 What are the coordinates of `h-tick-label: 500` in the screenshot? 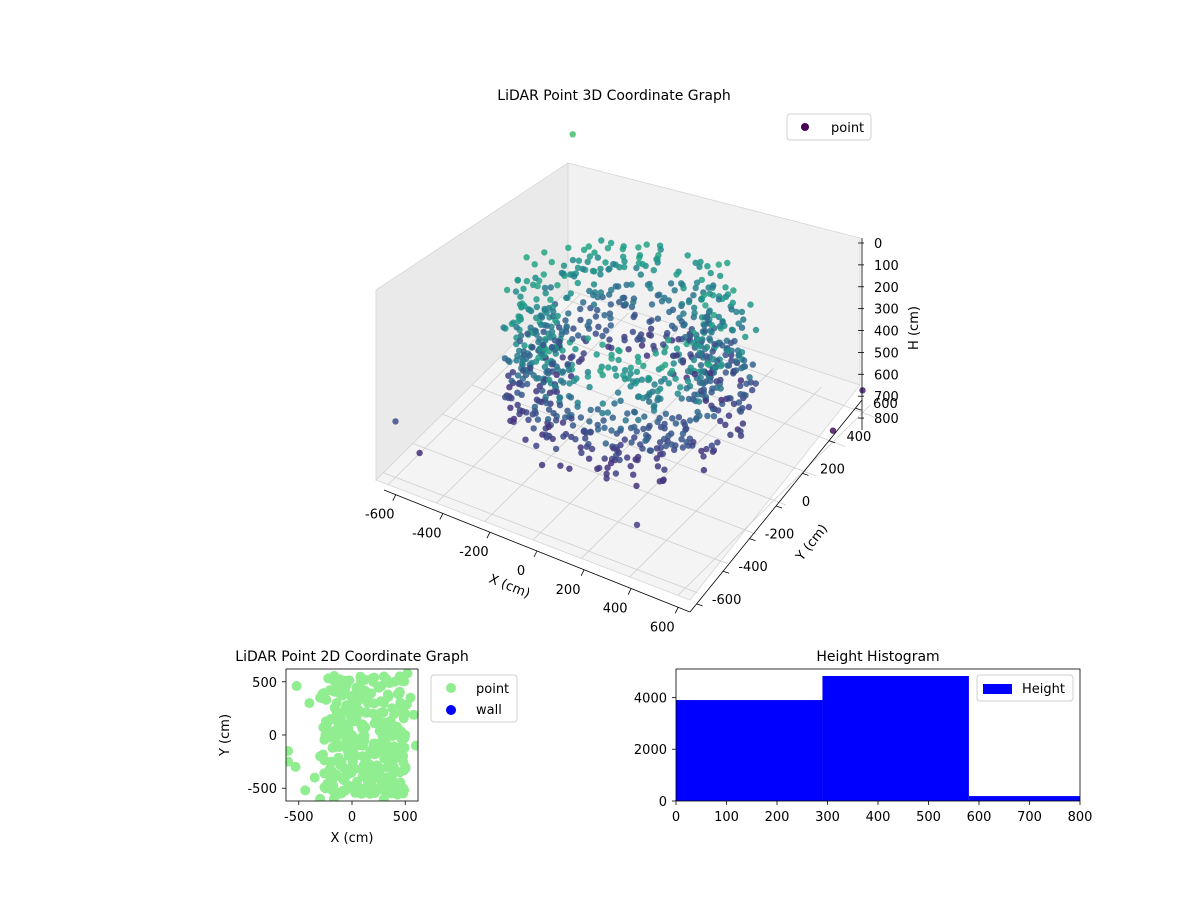 It's located at (886, 353).